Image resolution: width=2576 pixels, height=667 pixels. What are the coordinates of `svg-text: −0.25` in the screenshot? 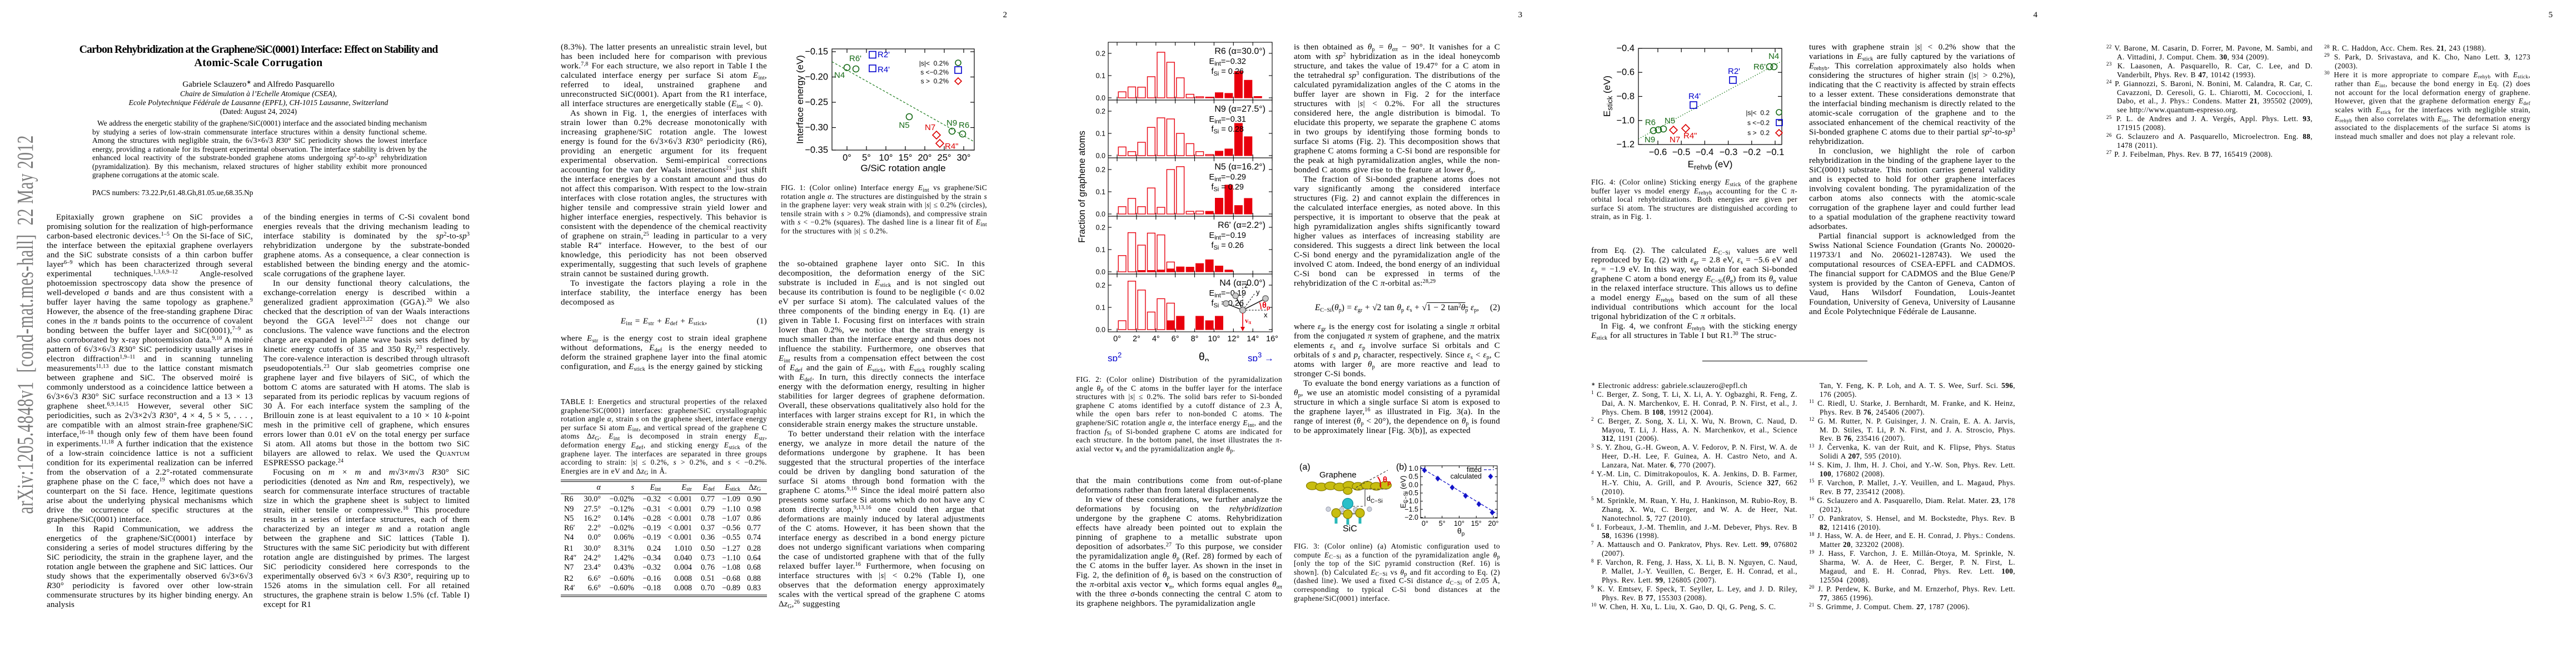 It's located at (816, 102).